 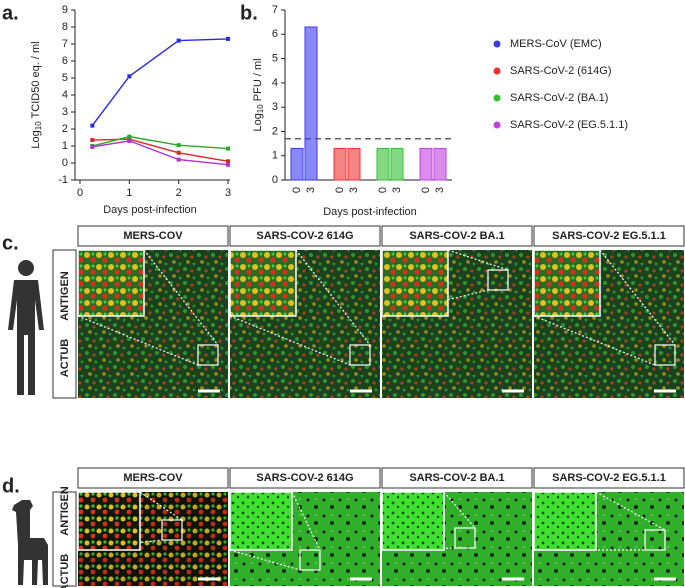 What do you see at coordinates (64, 324) in the screenshot?
I see `stain-box` at bounding box center [64, 324].